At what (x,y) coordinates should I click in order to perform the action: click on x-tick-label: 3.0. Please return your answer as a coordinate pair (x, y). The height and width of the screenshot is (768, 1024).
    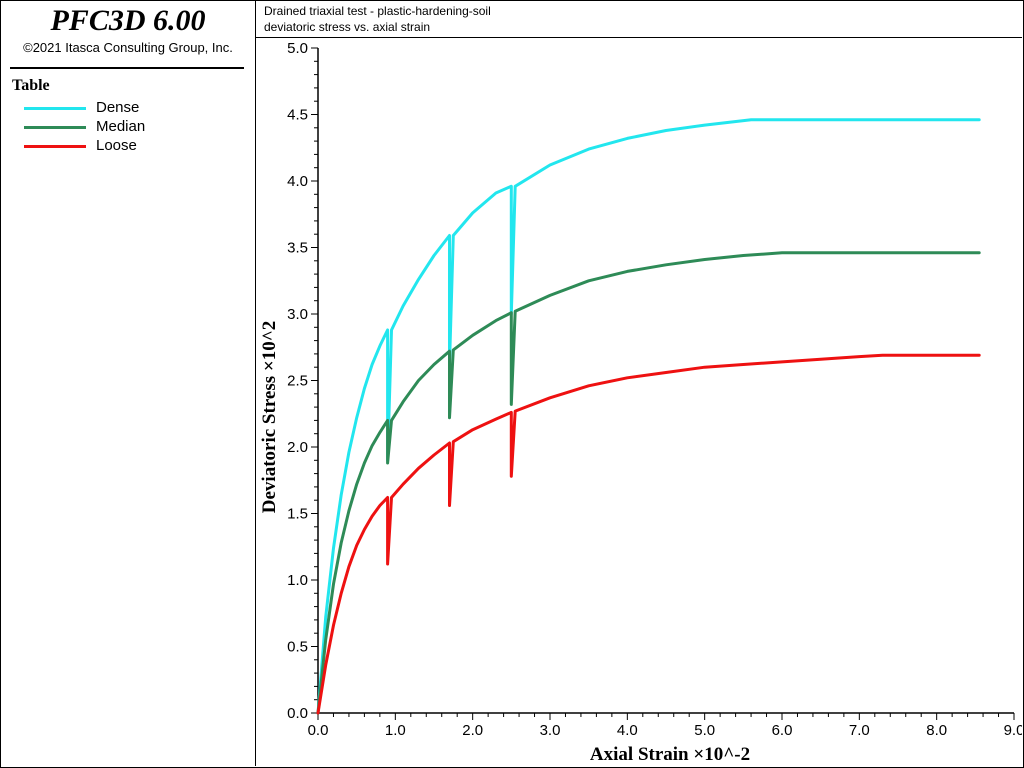
    Looking at the image, I should click on (550, 730).